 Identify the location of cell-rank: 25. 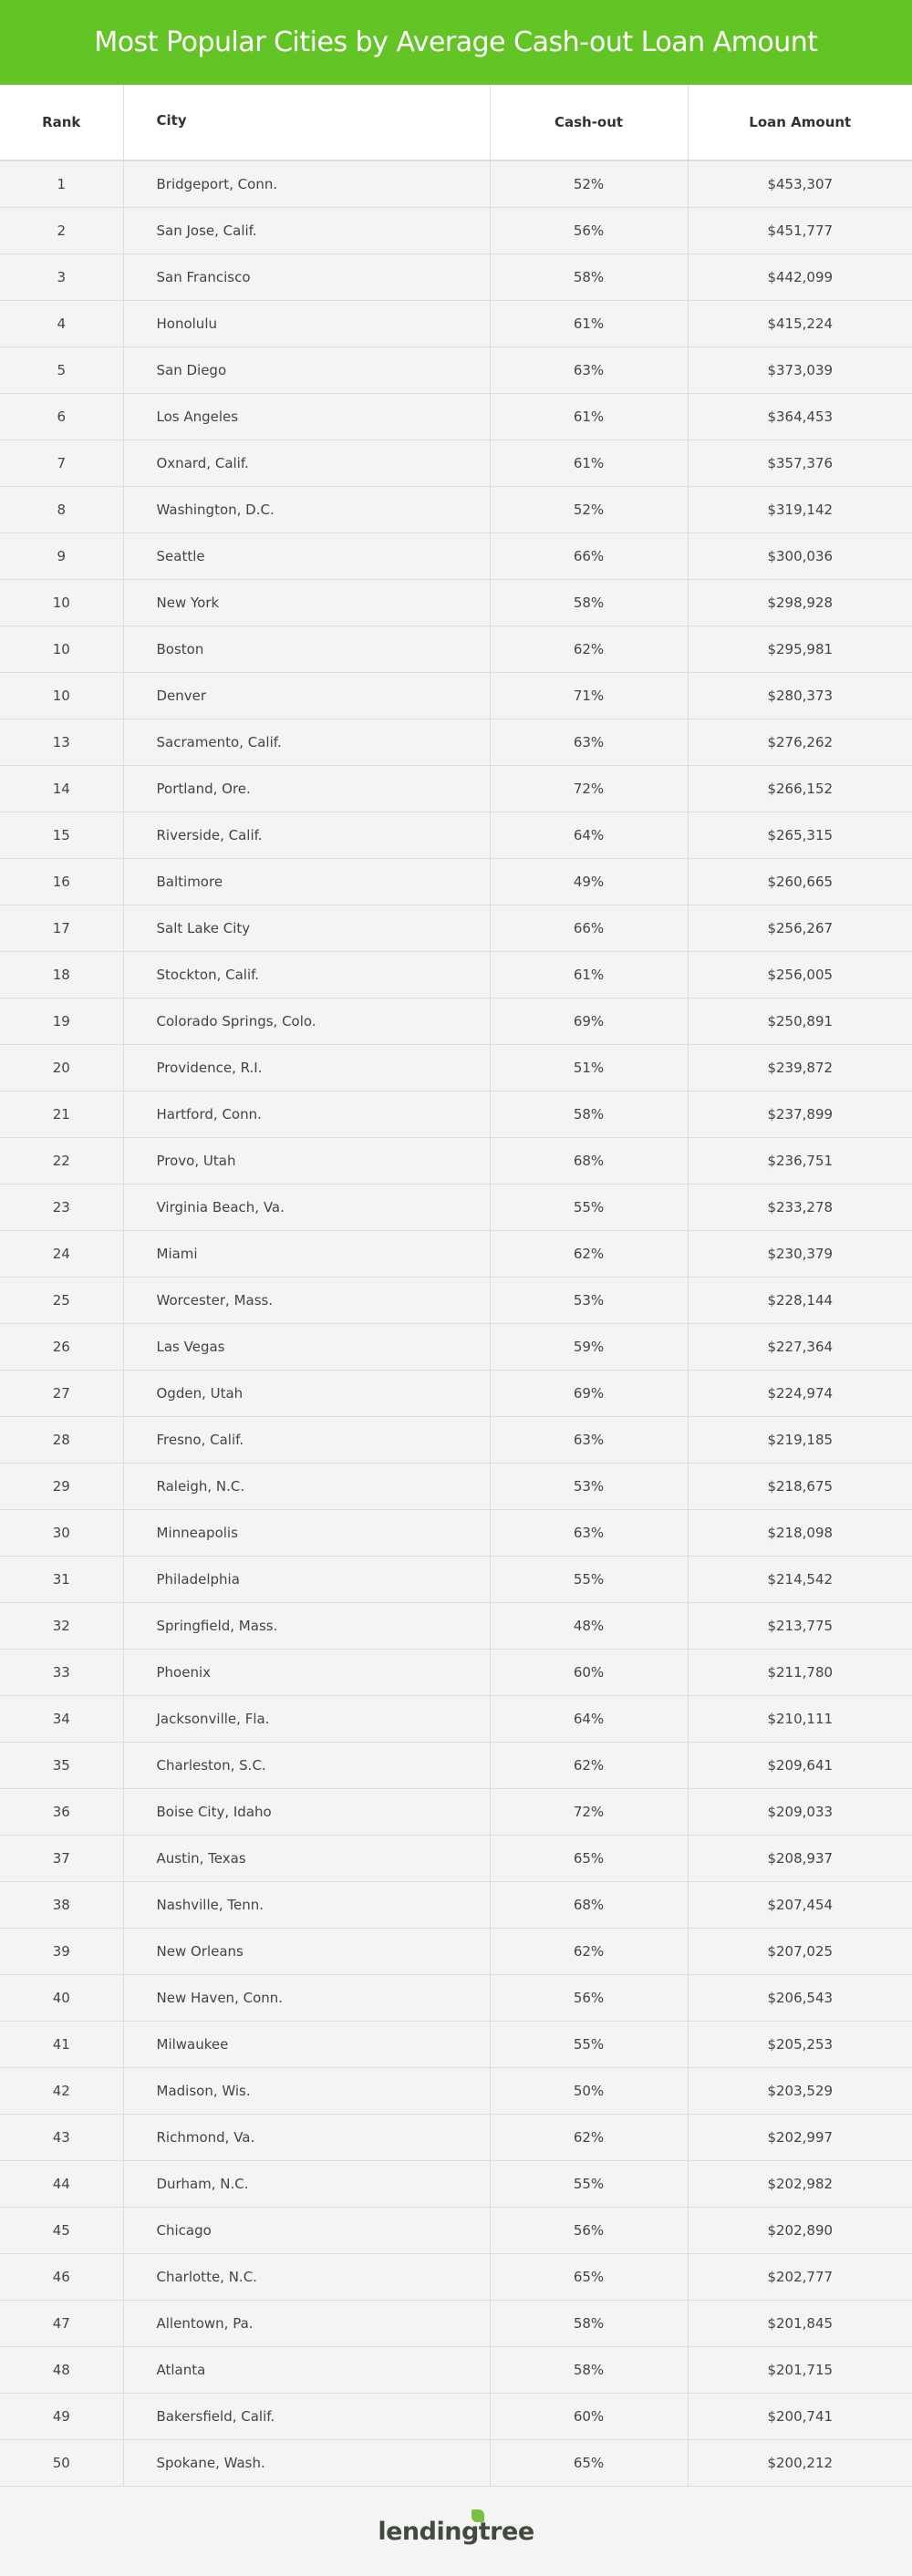
(62, 1300).